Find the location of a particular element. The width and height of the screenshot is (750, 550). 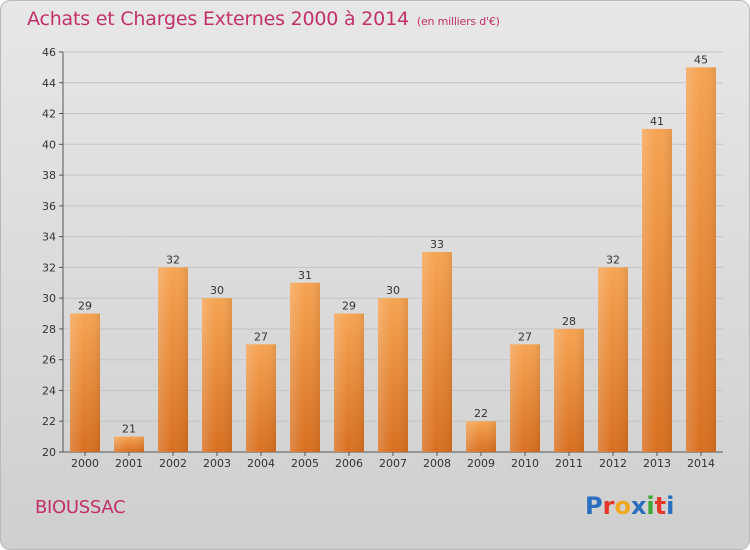

y-tick-label: 26 is located at coordinates (49, 360).